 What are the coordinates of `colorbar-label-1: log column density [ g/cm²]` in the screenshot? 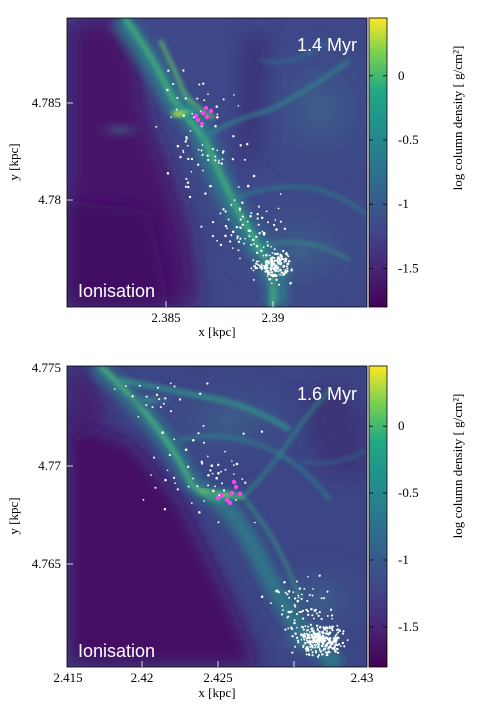 It's located at (457, 118).